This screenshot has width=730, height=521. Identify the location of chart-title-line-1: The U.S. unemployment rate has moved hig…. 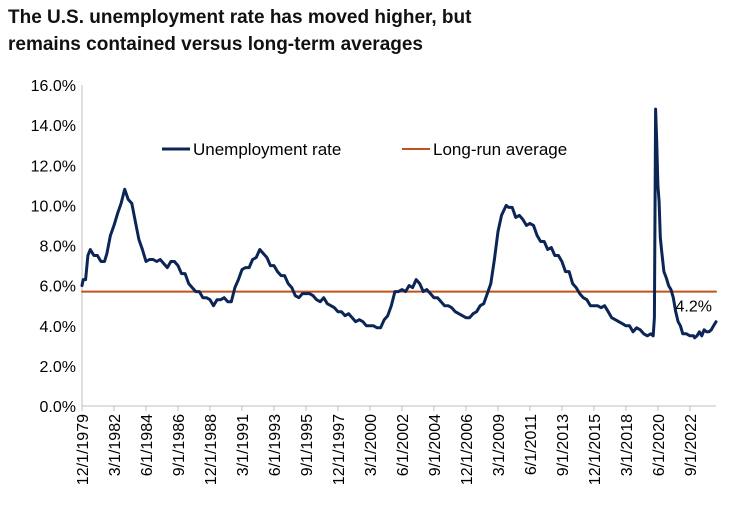
(240, 17).